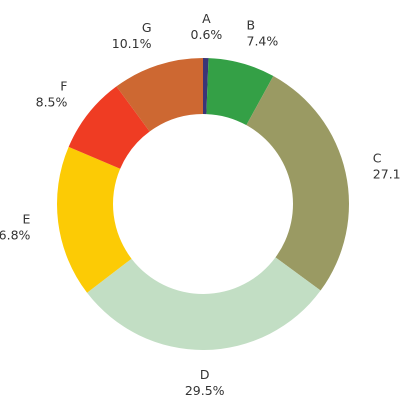 The height and width of the screenshot is (408, 400). What do you see at coordinates (386, 166) in the screenshot?
I see `slice-label-c: C27.1%` at bounding box center [386, 166].